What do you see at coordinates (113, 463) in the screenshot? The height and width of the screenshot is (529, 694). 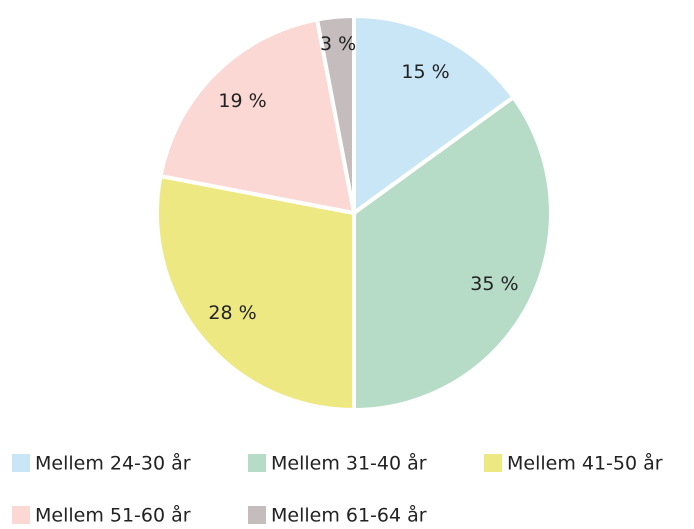 I see `legend-label: Mellem 24-30 år` at bounding box center [113, 463].